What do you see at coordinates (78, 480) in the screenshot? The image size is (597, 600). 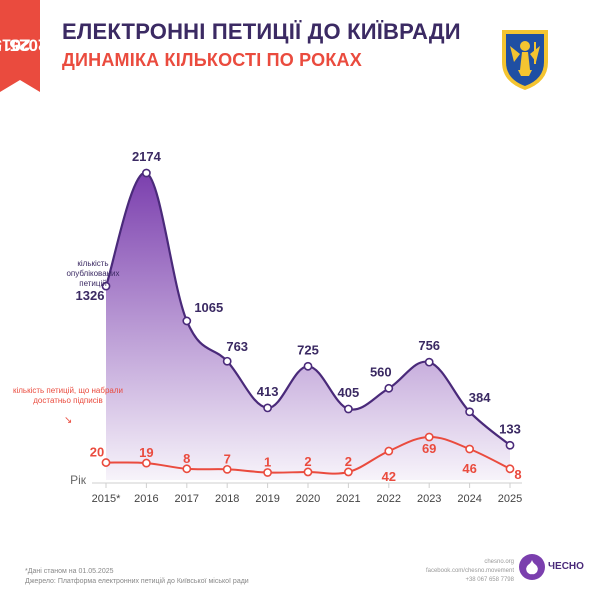 I see `x-axis-label: Рік` at bounding box center [78, 480].